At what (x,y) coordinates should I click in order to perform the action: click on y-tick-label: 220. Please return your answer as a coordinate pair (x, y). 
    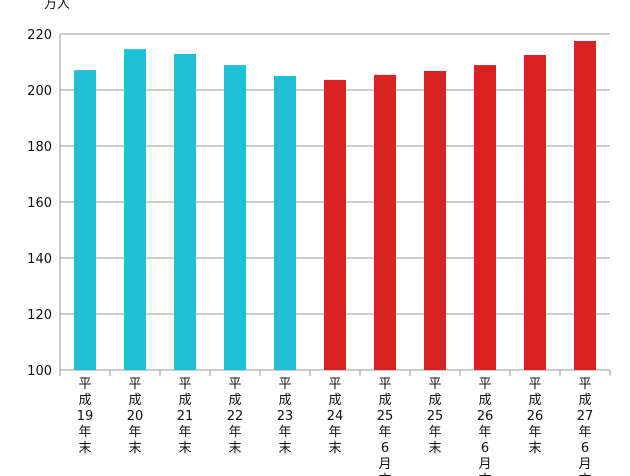
    Looking at the image, I should click on (39, 35).